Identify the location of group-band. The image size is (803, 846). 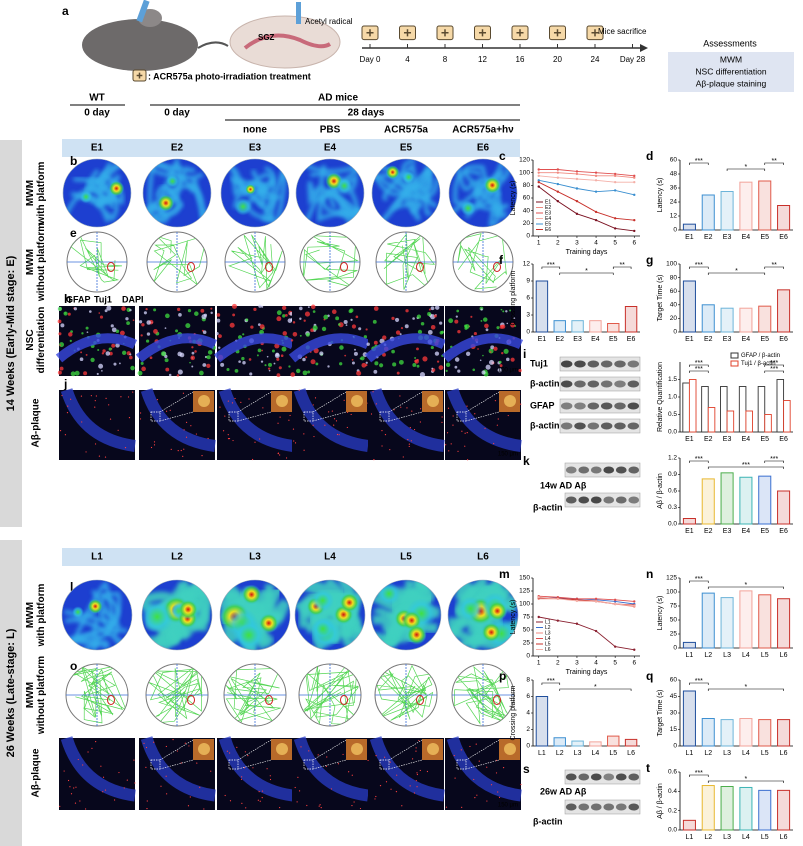
(291, 557).